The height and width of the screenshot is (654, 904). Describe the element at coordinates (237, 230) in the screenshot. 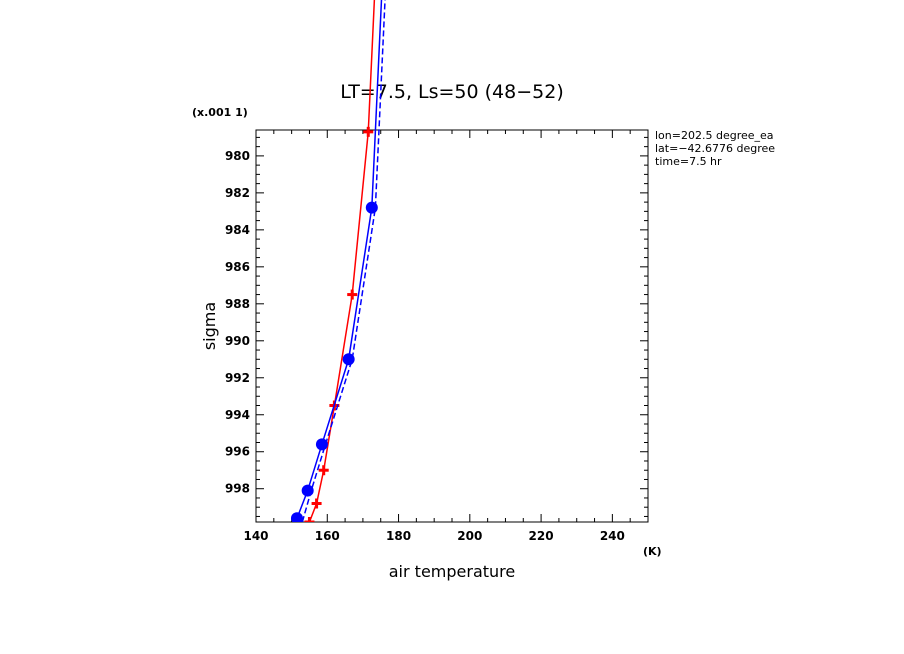

I see `y-tick-label: 984` at that location.